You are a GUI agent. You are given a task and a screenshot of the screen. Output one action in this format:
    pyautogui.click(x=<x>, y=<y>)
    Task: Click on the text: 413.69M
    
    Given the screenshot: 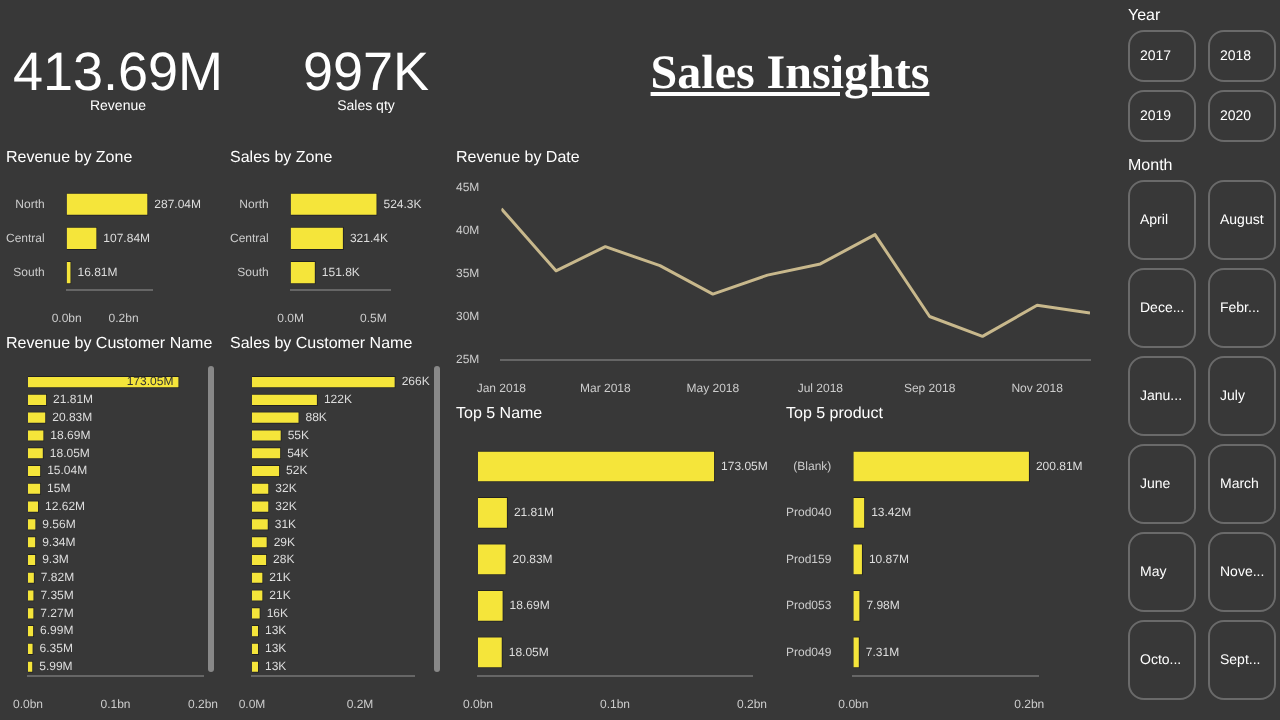 What is the action you would take?
    pyautogui.click(x=118, y=72)
    